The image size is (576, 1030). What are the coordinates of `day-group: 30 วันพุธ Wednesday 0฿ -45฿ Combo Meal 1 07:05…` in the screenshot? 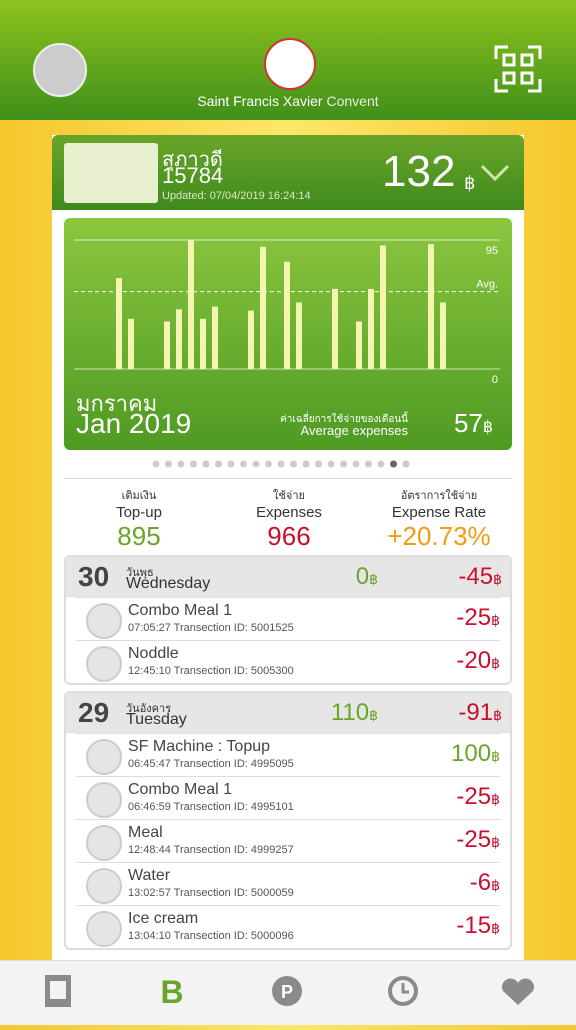 It's located at (288, 620).